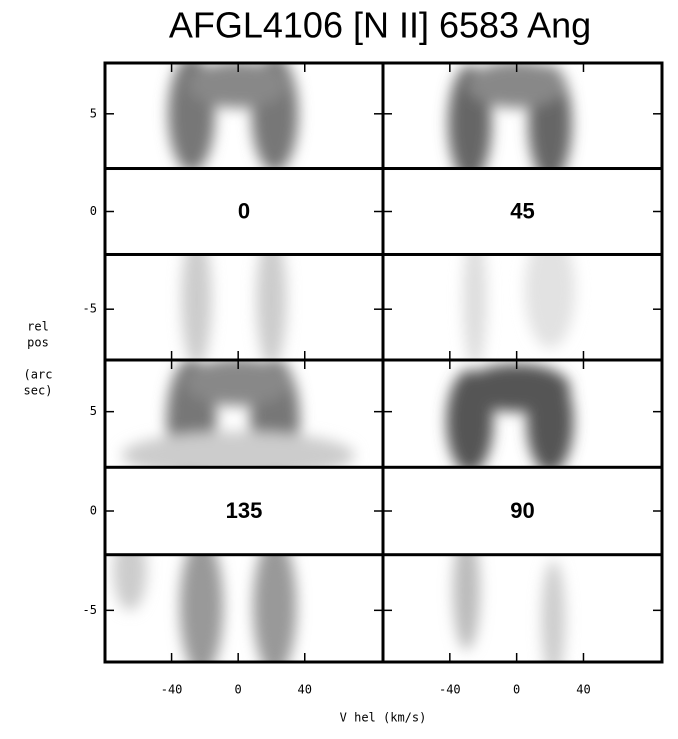 The image size is (678, 739). I want to click on x-axis-label: V hel (km/s), so click(383, 718).